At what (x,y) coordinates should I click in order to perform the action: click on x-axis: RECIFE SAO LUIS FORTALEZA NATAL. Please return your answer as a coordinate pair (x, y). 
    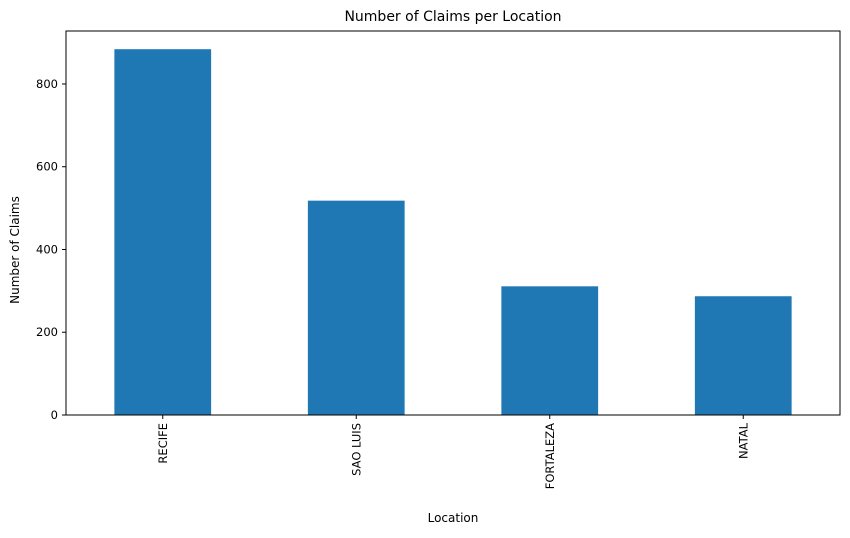
    Looking at the image, I should click on (453, 452).